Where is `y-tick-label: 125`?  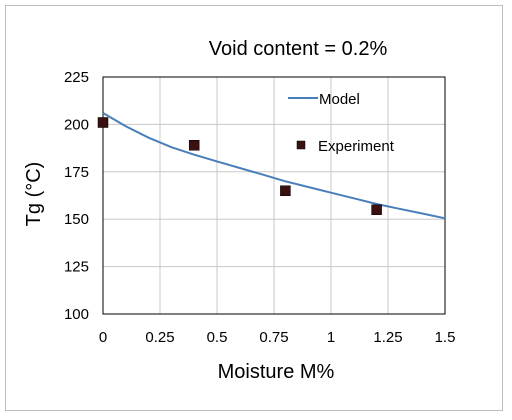 y-tick-label: 125 is located at coordinates (76, 267).